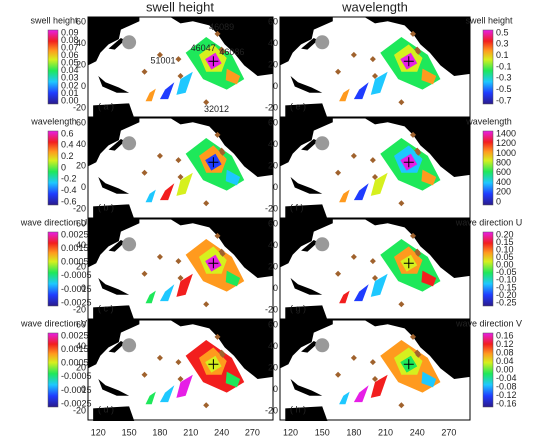 This screenshot has height=443, width=550. Describe the element at coordinates (503, 192) in the screenshot. I see `colorbar-tick-label: 200` at that location.